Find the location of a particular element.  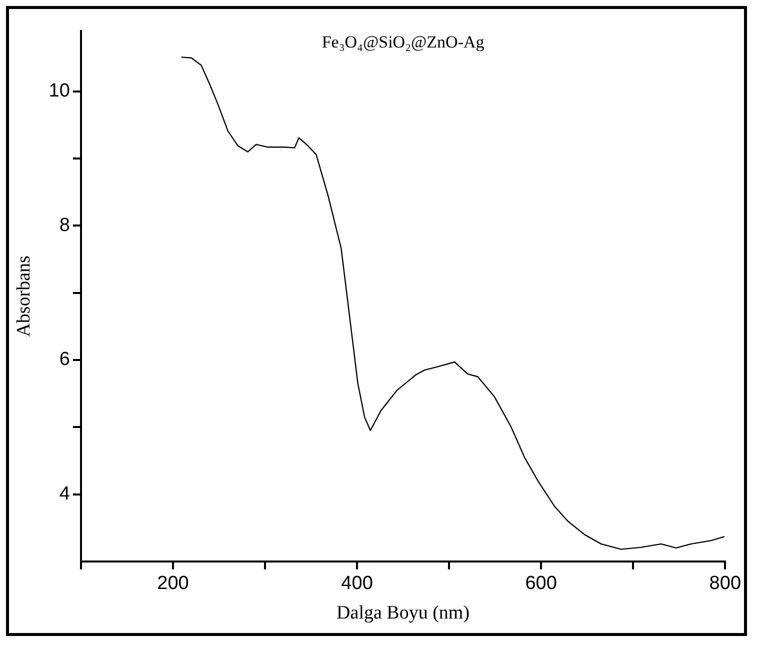

y-tick-label: 4 is located at coordinates (64, 493).